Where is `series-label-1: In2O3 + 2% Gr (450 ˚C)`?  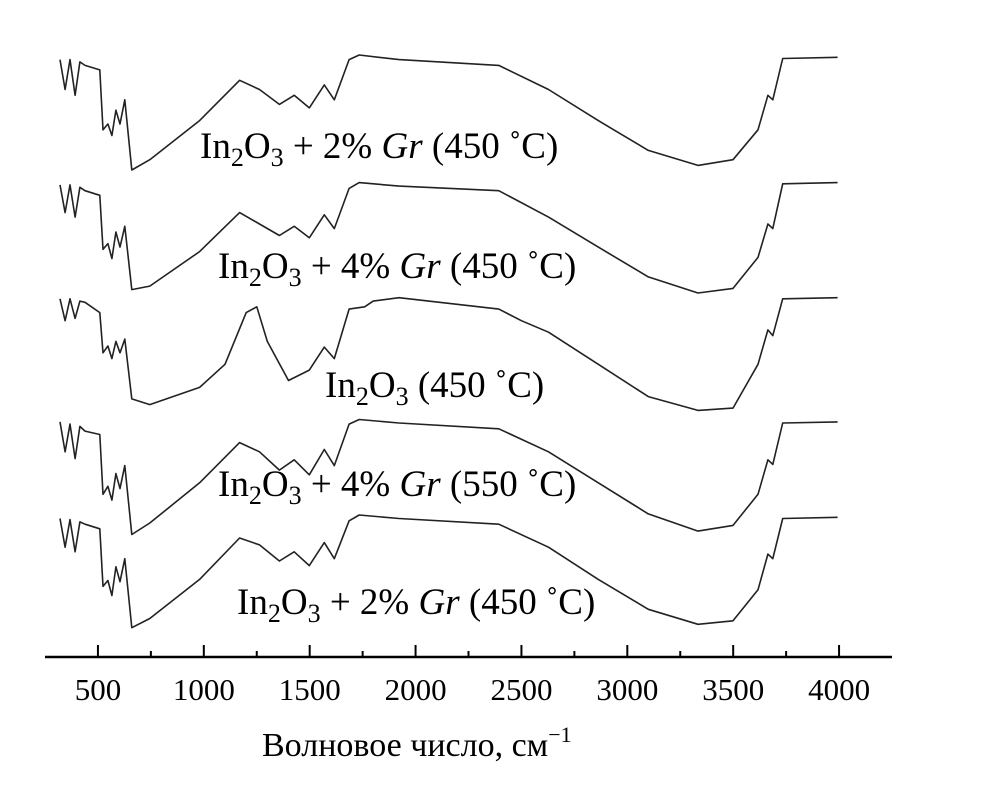 series-label-1: In2O3 + 2% Gr (450 ˚C) is located at coordinates (379, 149).